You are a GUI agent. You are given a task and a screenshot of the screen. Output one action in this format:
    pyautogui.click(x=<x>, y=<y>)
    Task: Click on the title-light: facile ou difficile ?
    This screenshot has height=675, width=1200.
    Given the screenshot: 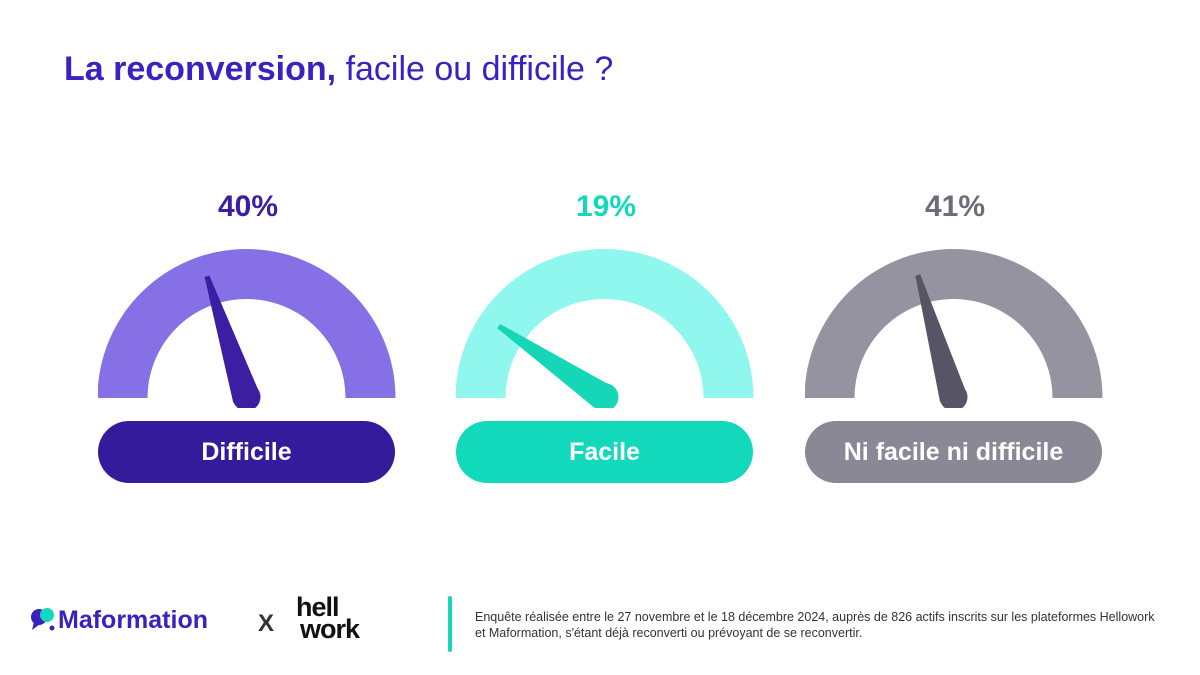 What is the action you would take?
    pyautogui.click(x=479, y=69)
    